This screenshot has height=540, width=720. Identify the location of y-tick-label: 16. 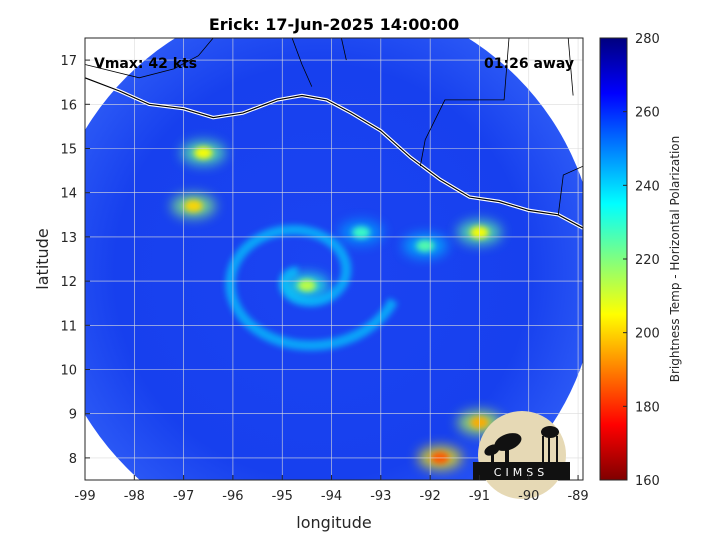
(68, 105).